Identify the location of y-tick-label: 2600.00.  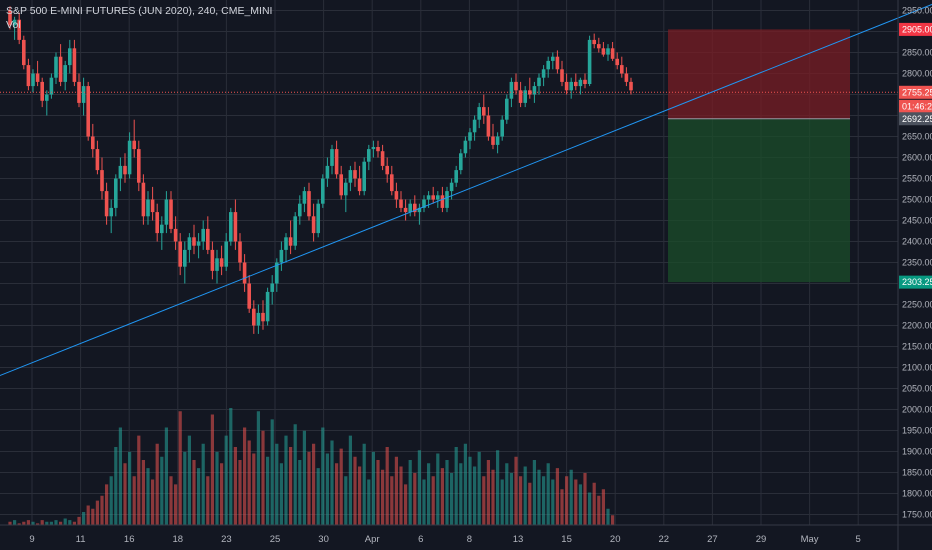
(917, 158).